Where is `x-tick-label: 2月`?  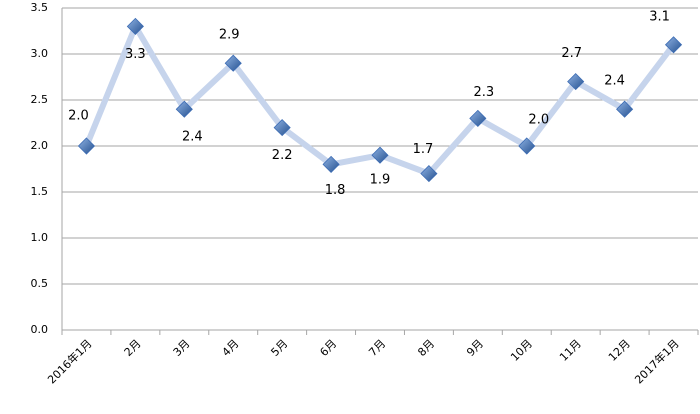 x-tick-label: 2月 is located at coordinates (133, 348).